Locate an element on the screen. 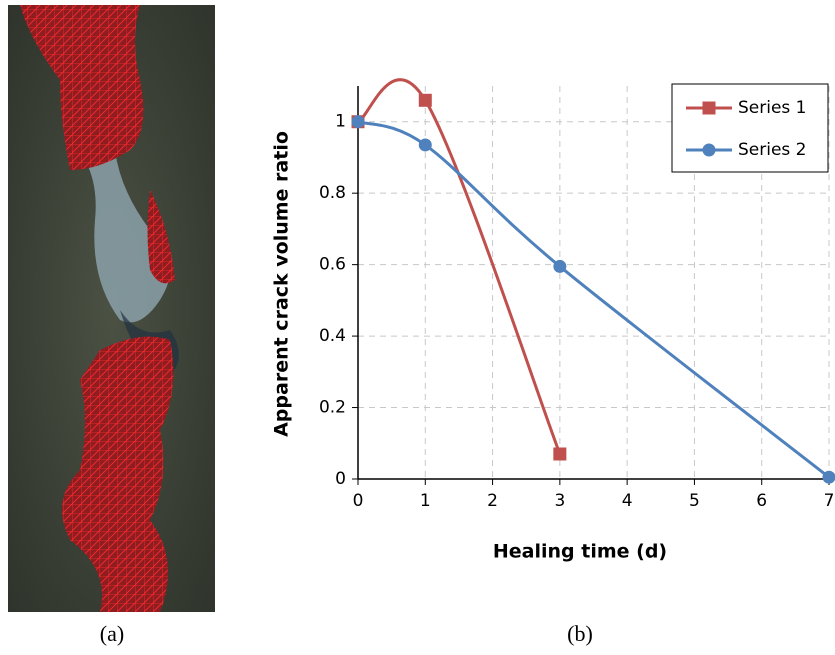 The width and height of the screenshot is (835, 655). x-tick-label: 4 is located at coordinates (627, 501).